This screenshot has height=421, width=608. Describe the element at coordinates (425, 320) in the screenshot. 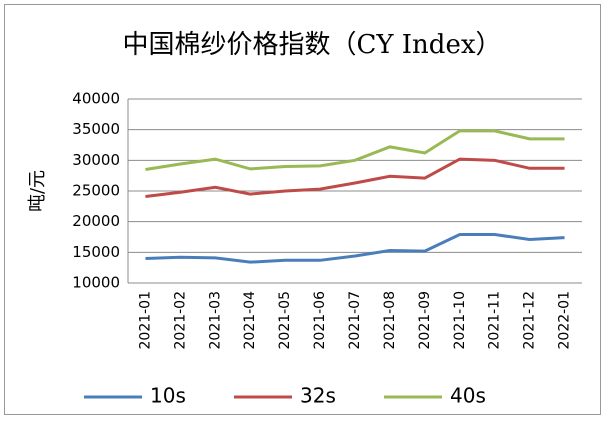

I see `x-tick-label: 2021-09` at that location.